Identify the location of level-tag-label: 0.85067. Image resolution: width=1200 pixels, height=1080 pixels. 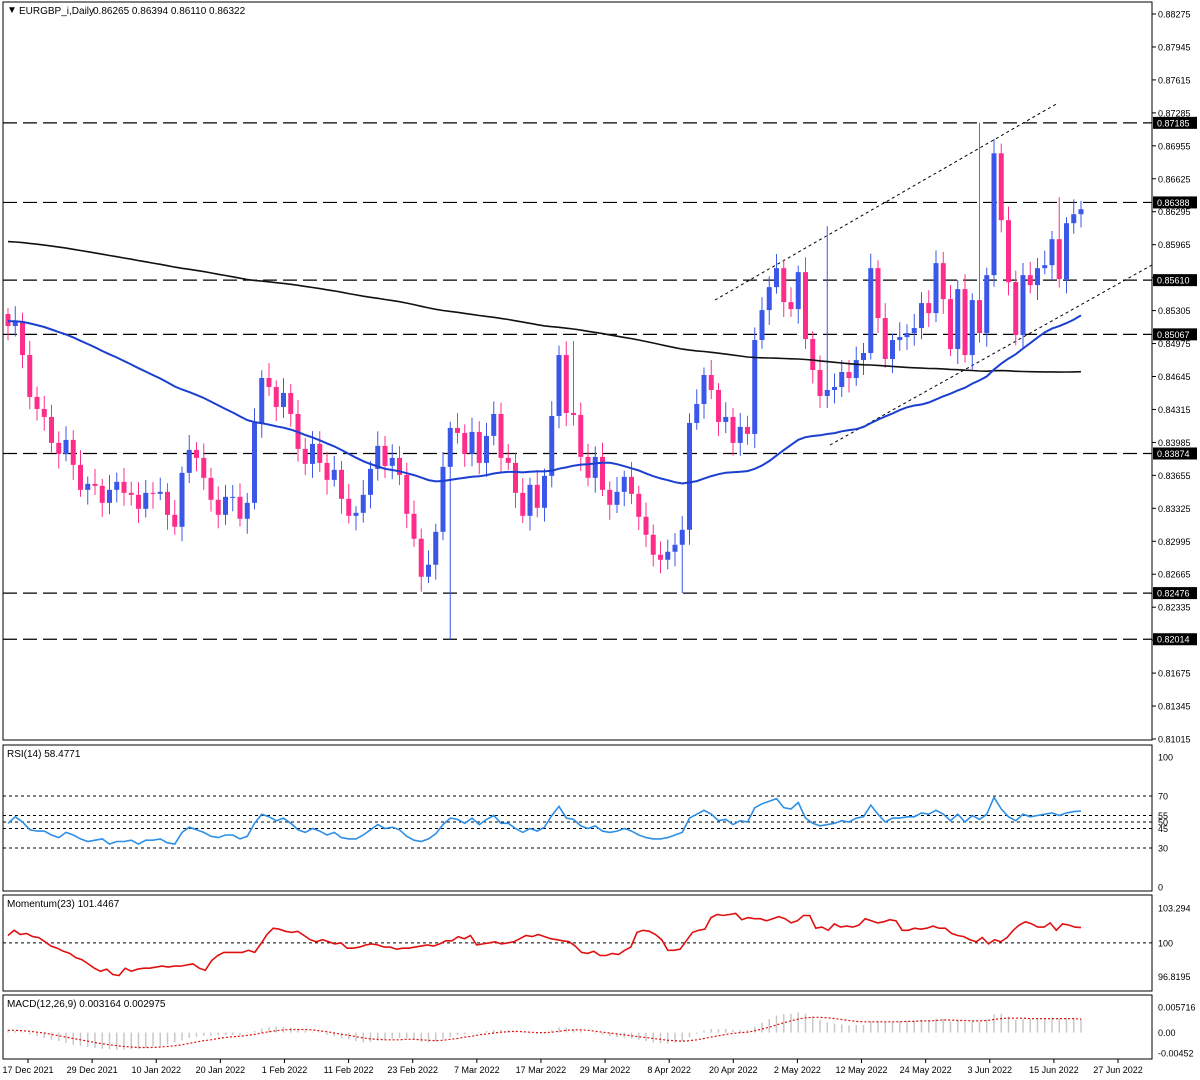
(1173, 335).